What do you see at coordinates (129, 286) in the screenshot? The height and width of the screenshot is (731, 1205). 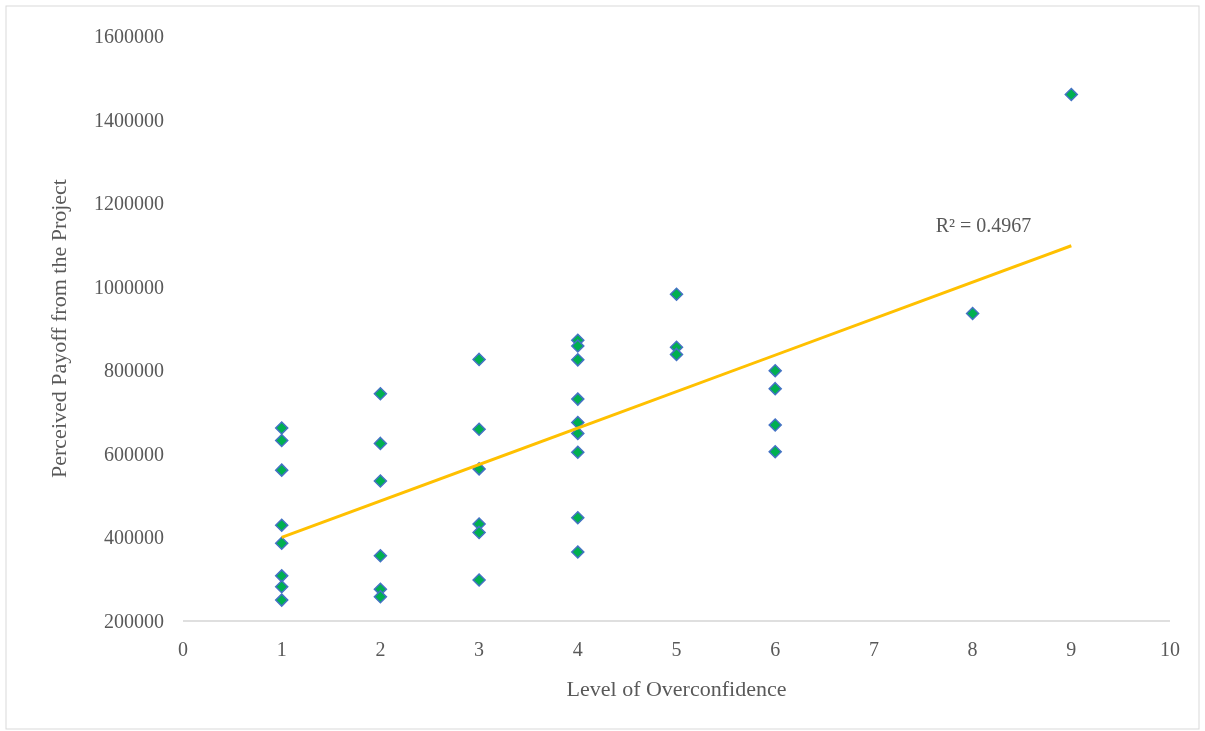 I see `y-tick-label: 1000000` at bounding box center [129, 286].